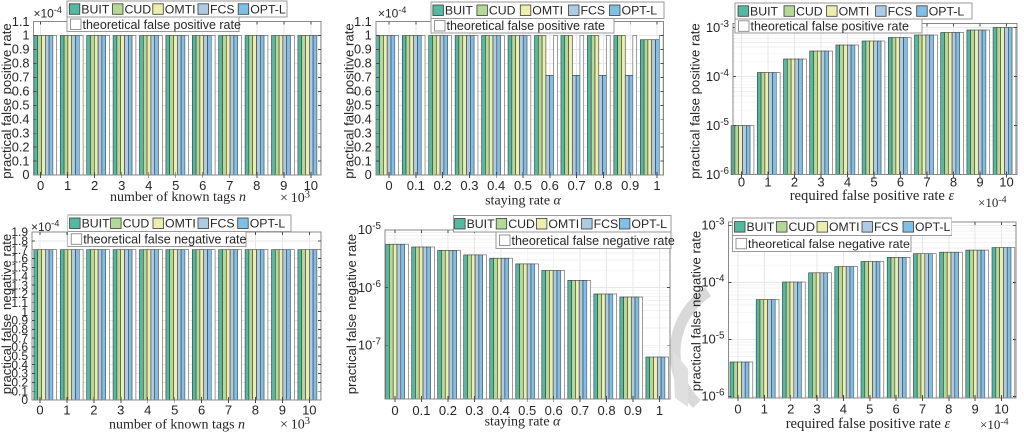  Describe the element at coordinates (19, 285) in the screenshot. I see `svg-text: 1.3` at that location.